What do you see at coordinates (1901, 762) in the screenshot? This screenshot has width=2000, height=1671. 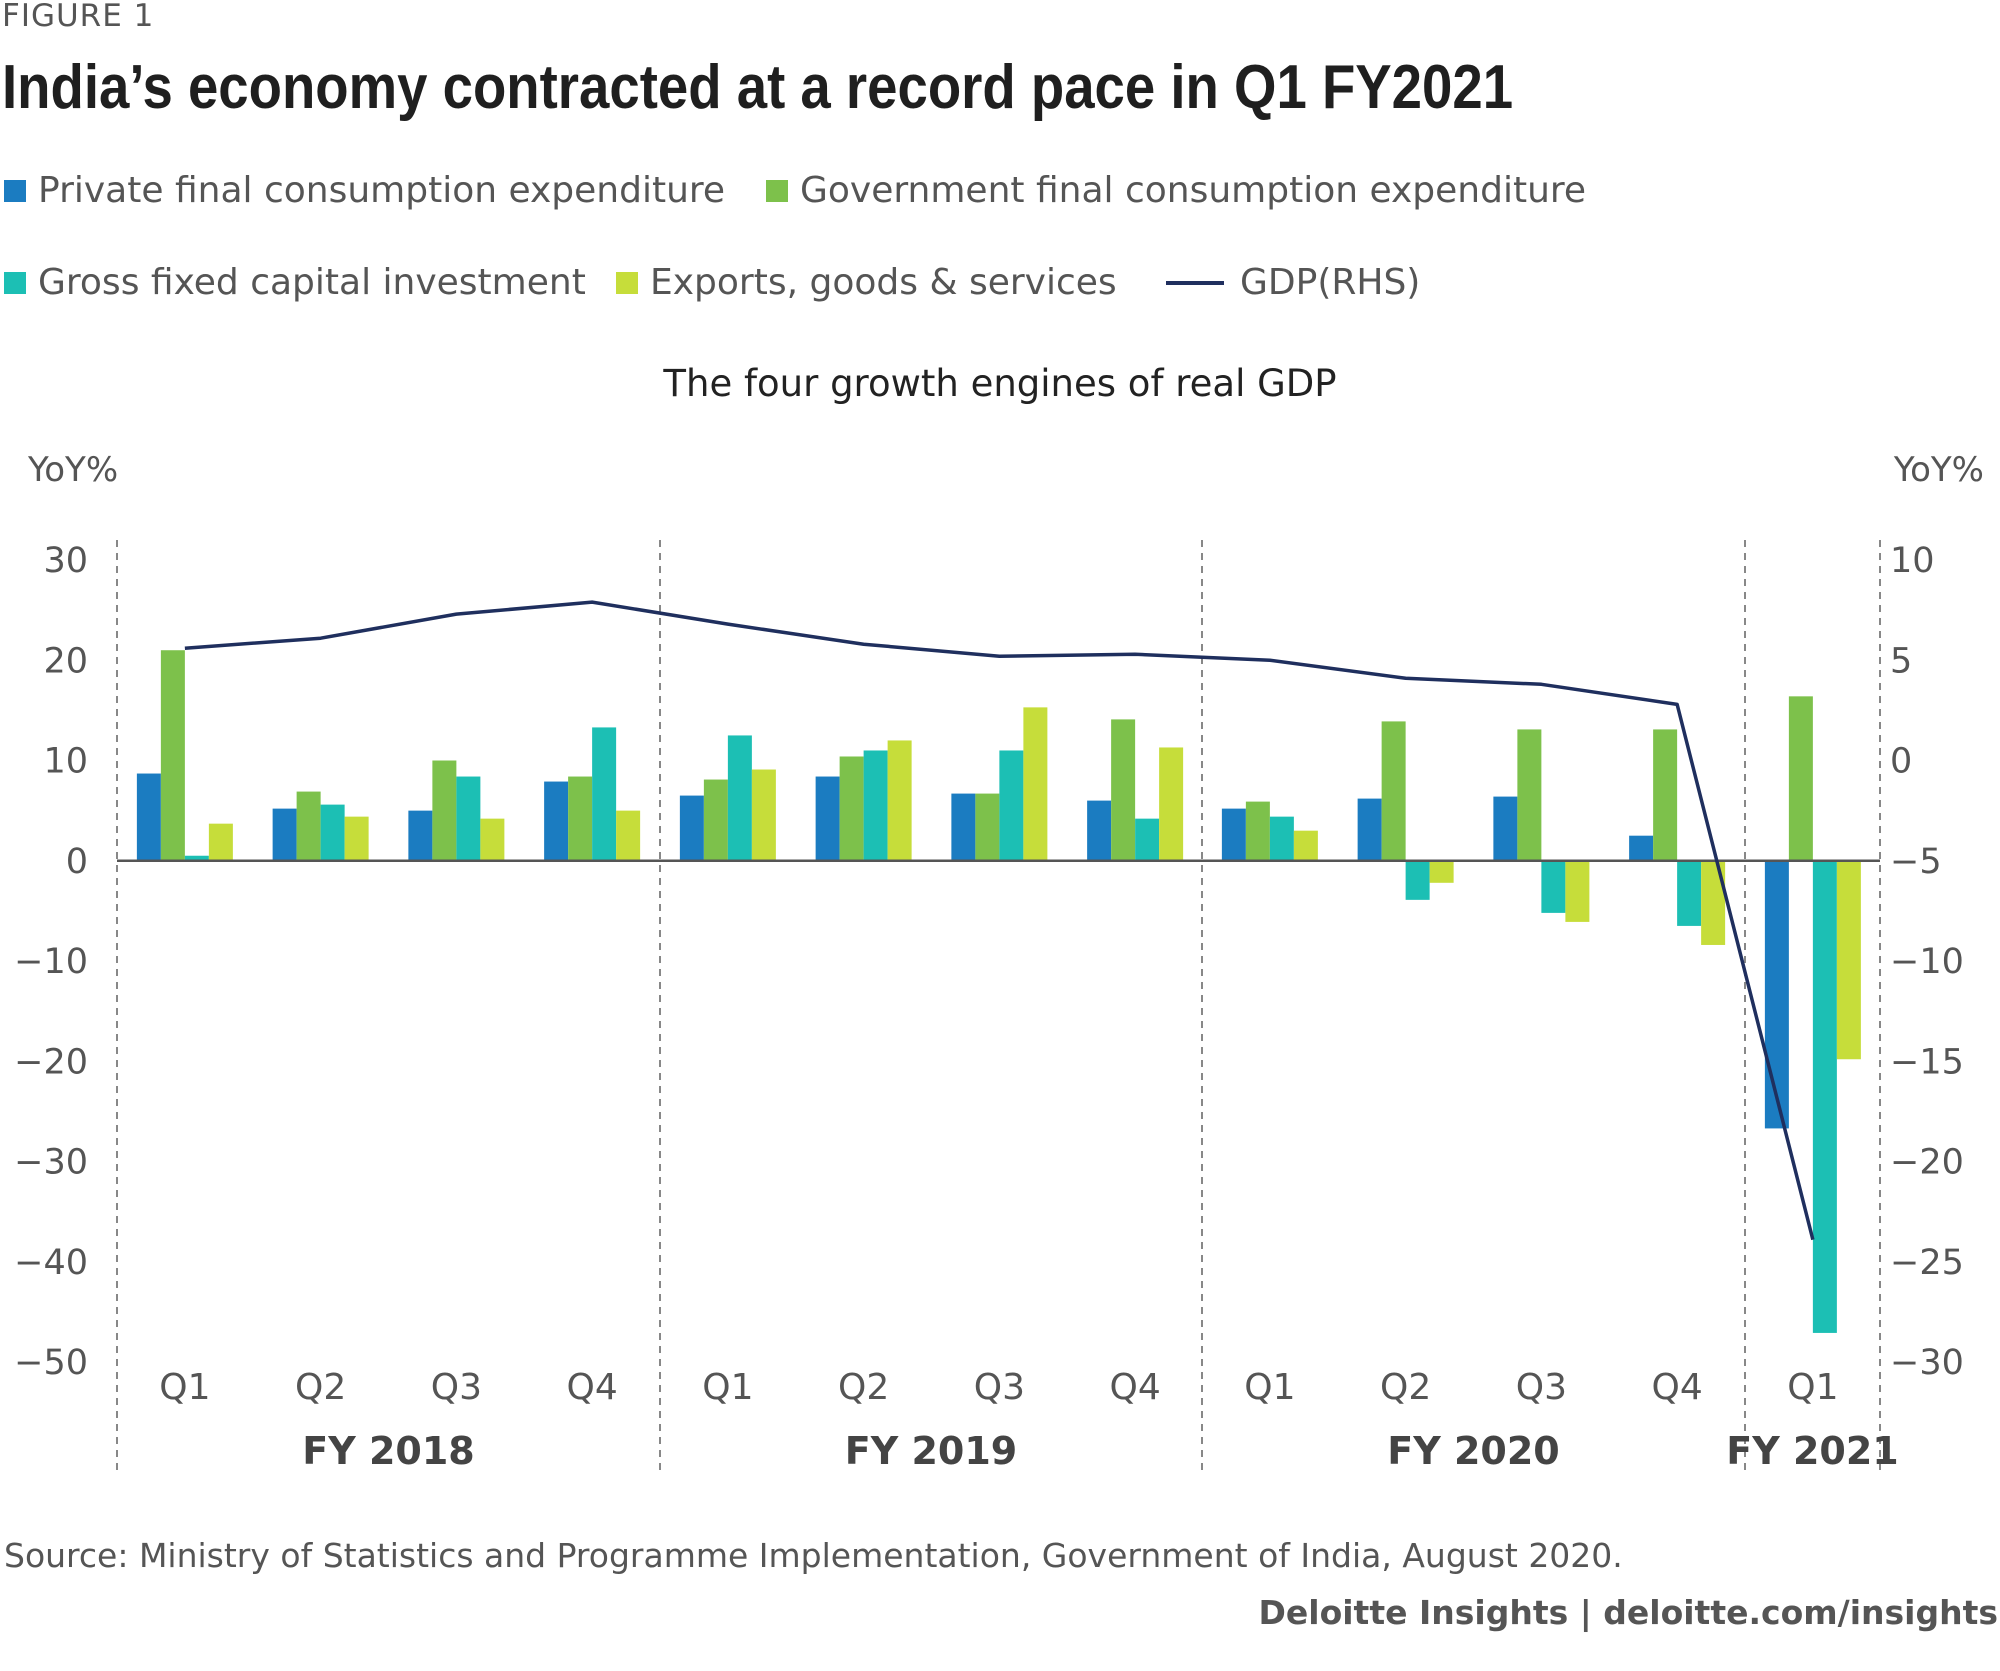 I see `y-tick-right: 0` at bounding box center [1901, 762].